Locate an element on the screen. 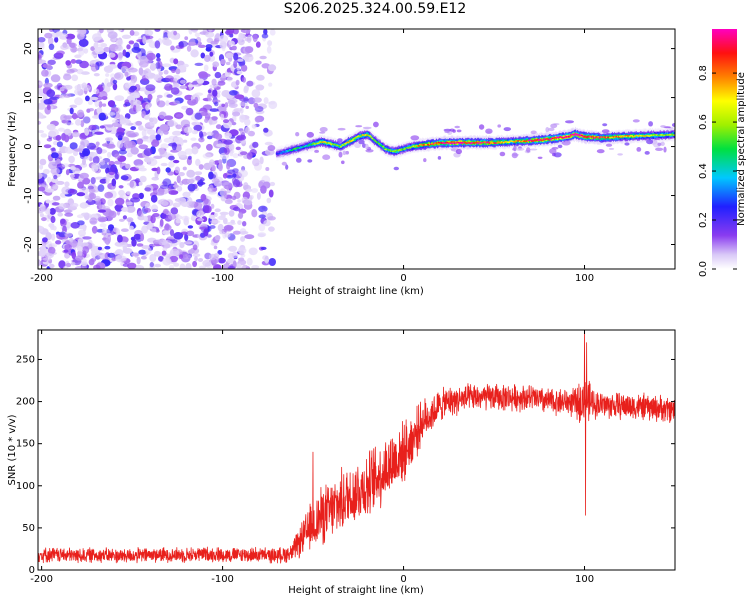 Image resolution: width=750 pixels, height=600 pixels. y-tick-label: -10 is located at coordinates (28, 195).